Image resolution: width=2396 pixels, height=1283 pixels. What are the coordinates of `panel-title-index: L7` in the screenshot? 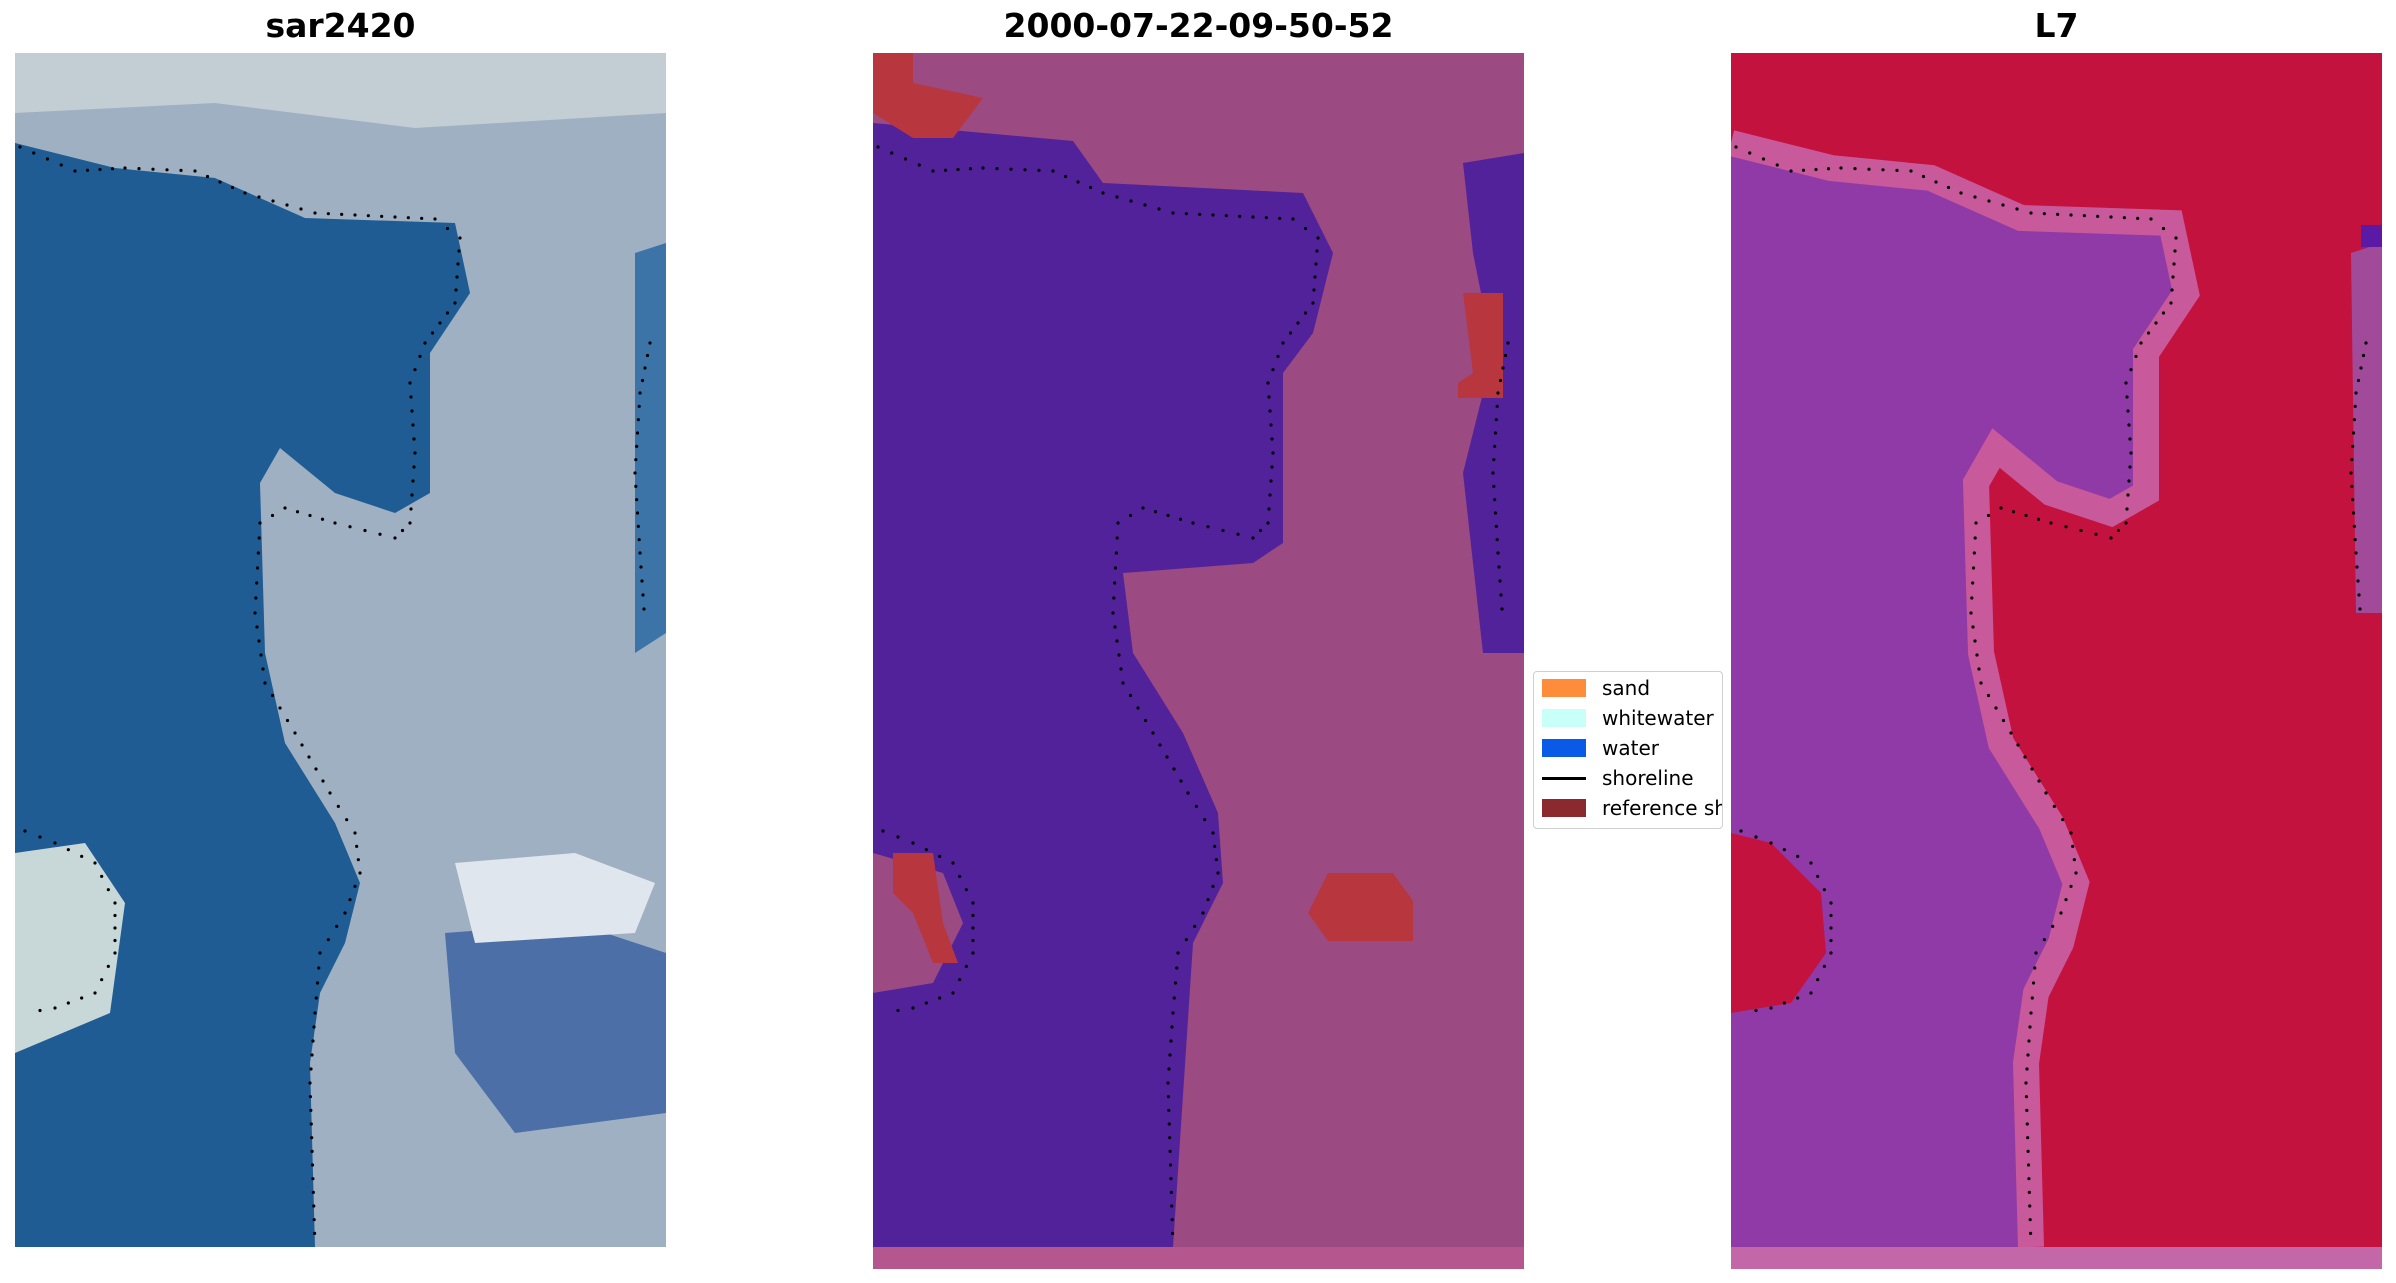 It's located at (2056, 25).